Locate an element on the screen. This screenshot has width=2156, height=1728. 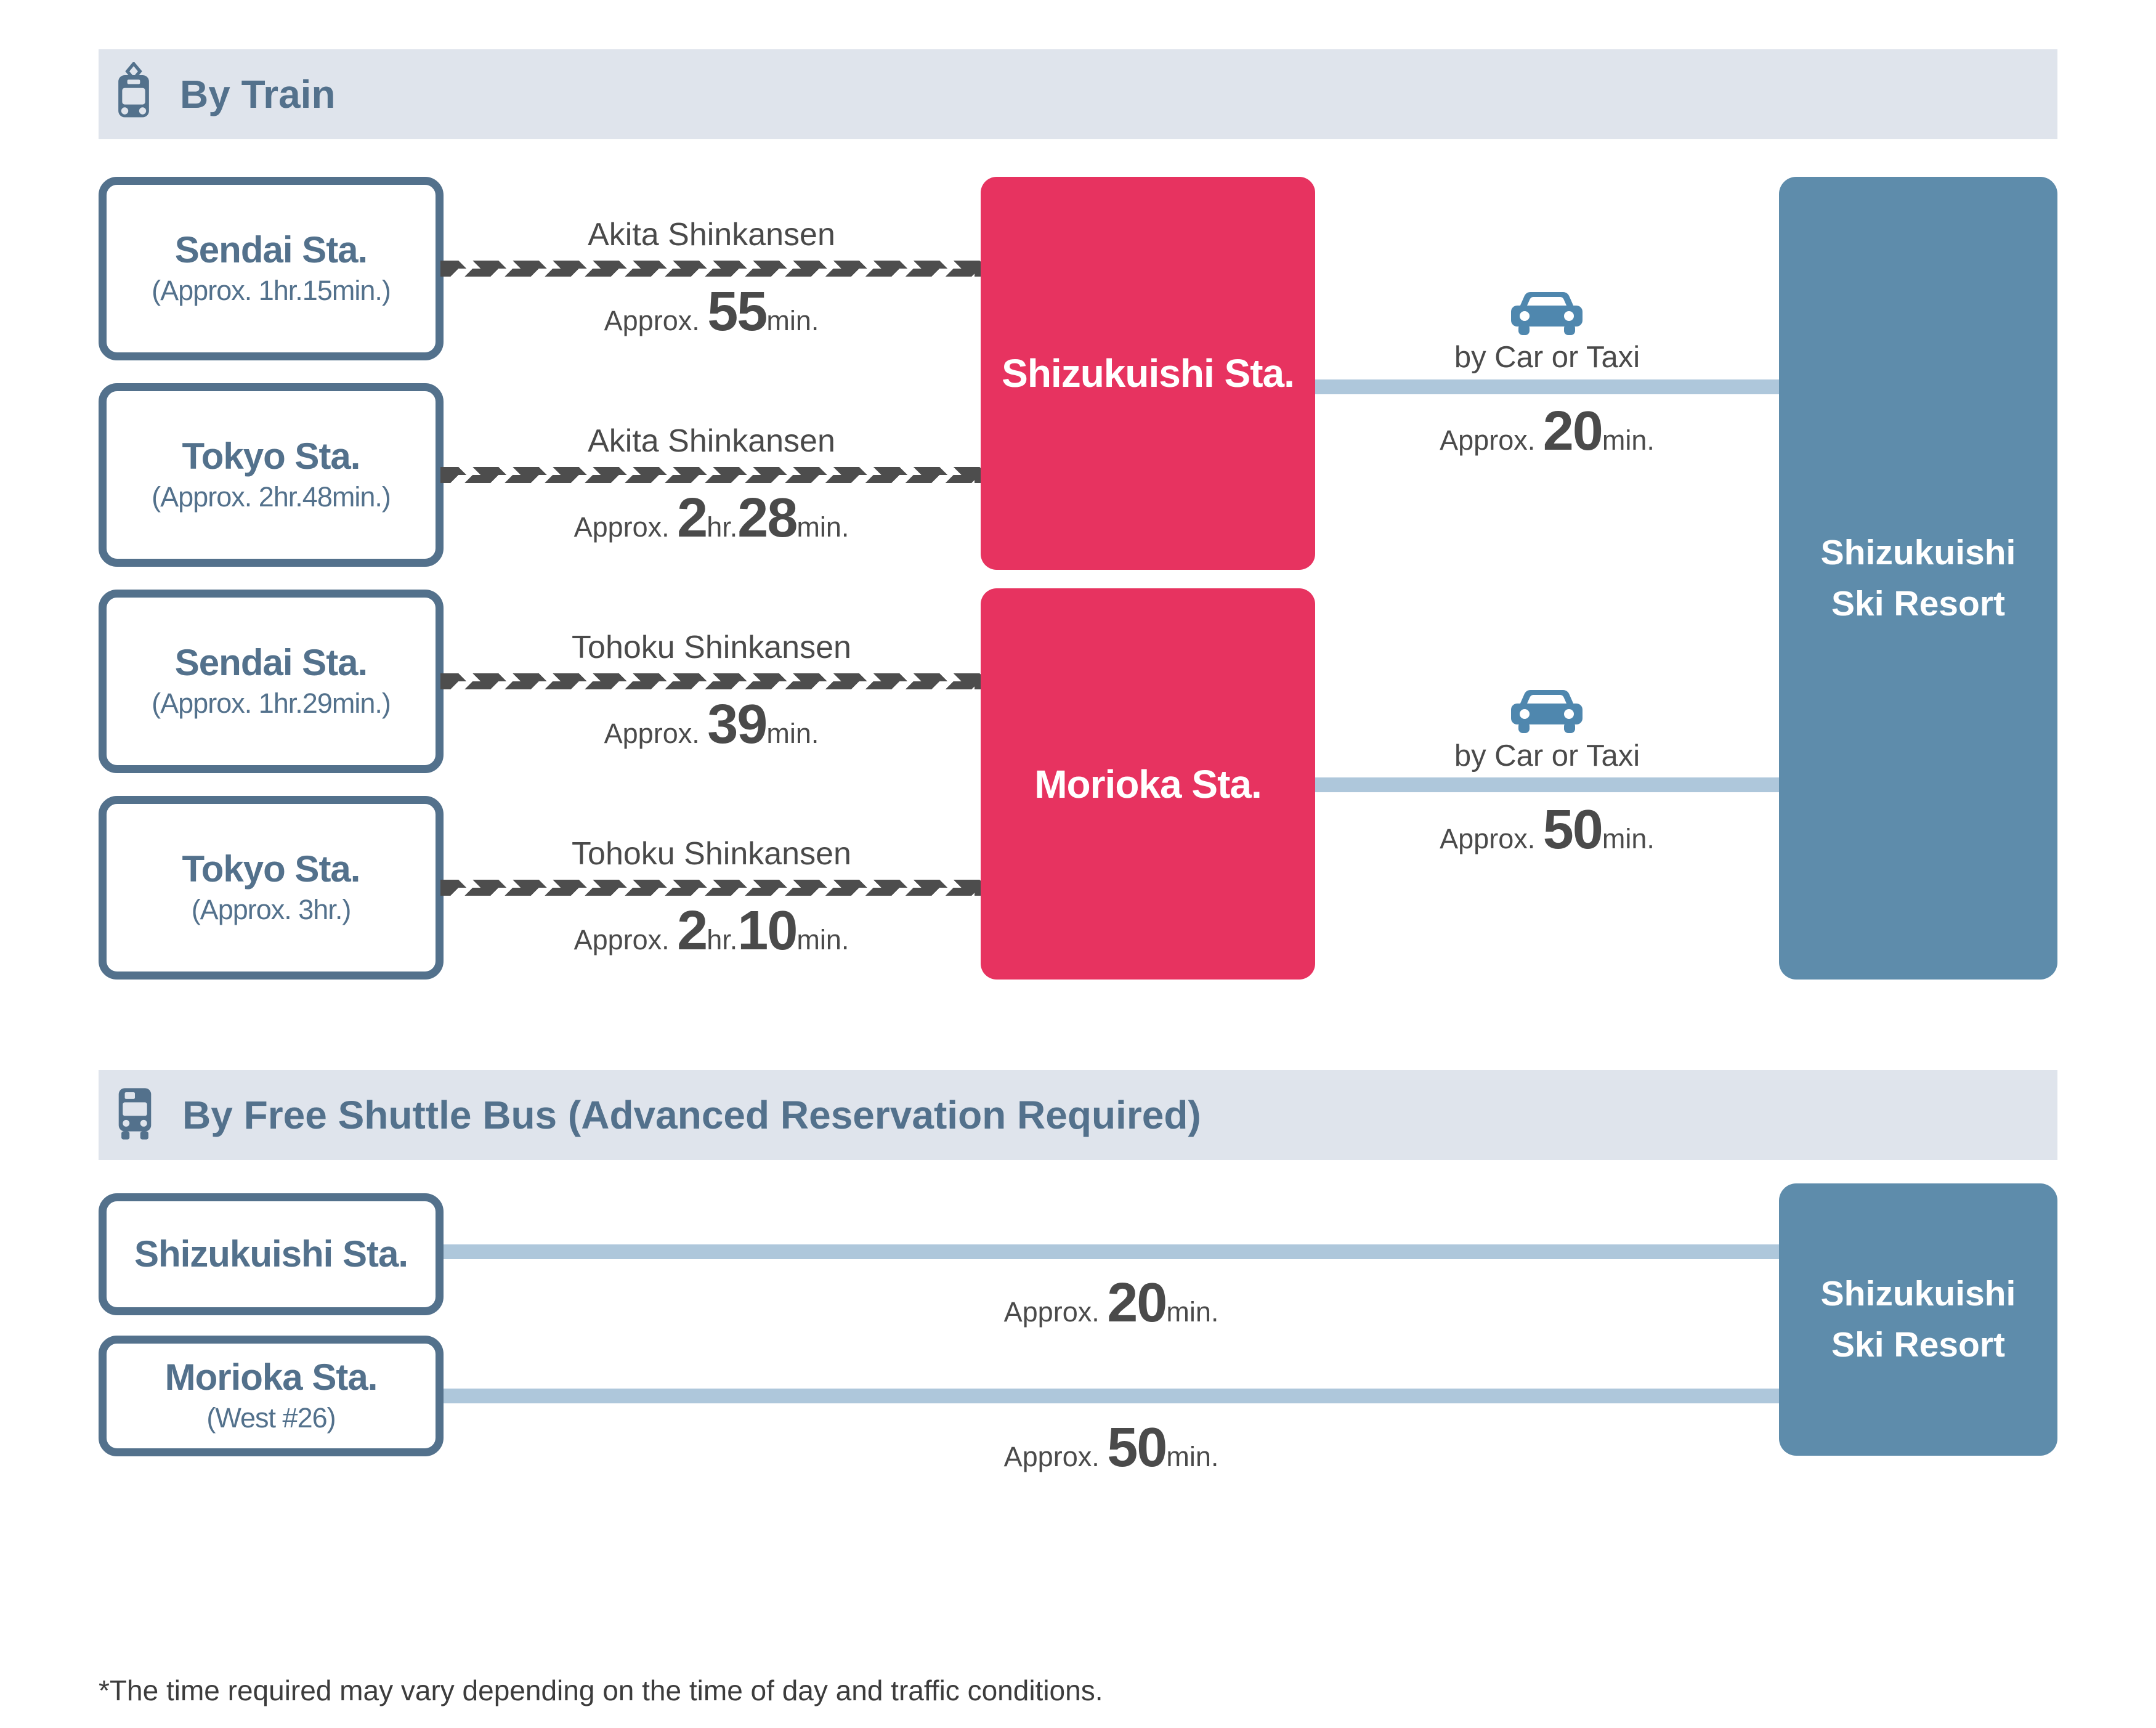
bus-duration: Approx. 50min. is located at coordinates (1111, 1448).